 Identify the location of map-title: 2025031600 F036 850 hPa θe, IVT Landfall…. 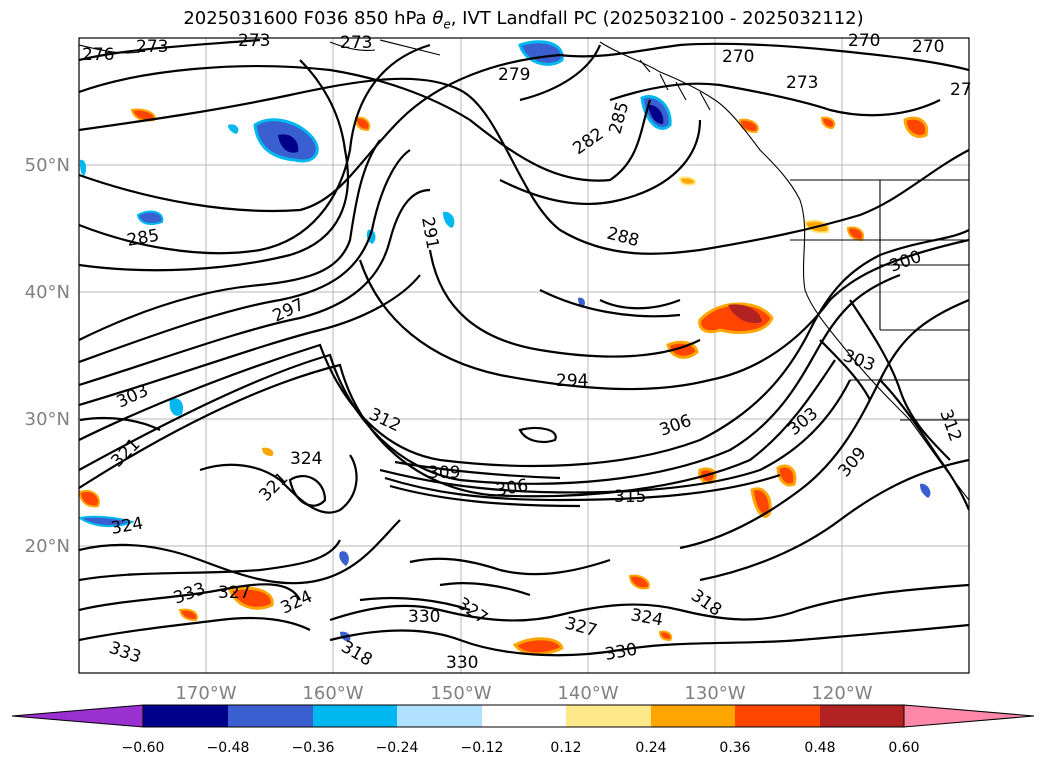
(523, 20).